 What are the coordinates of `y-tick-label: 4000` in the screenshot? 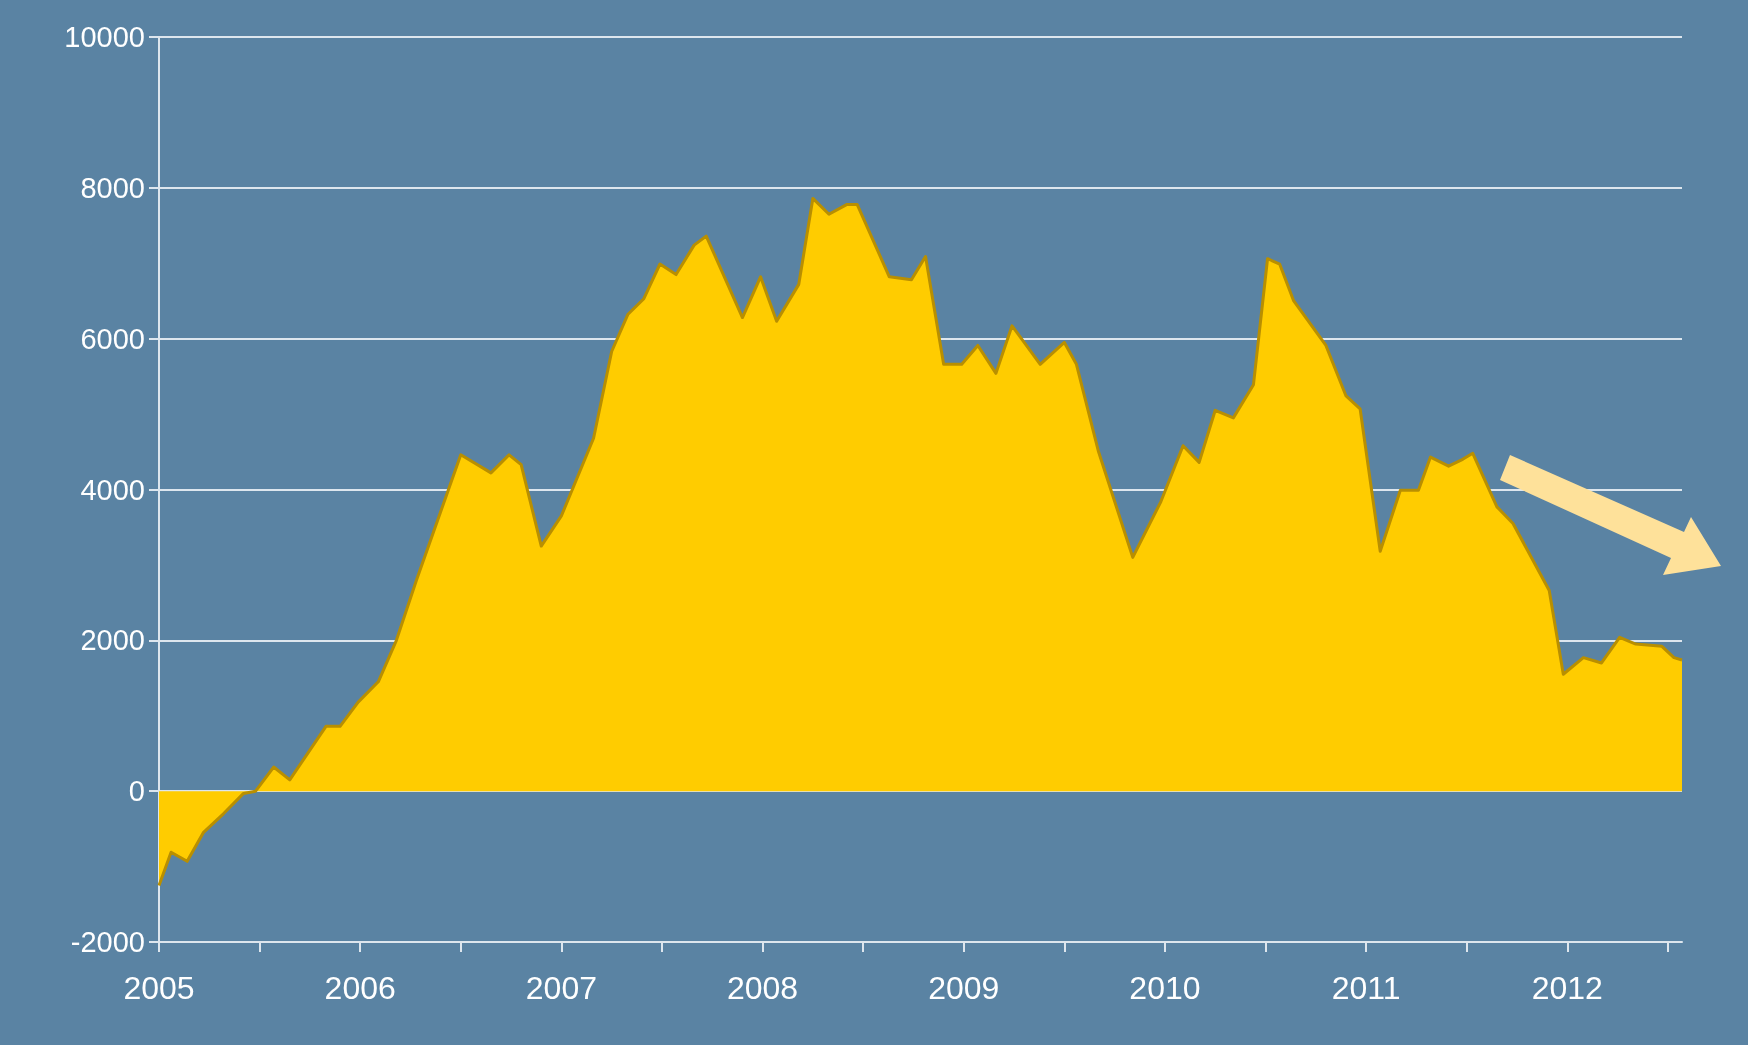 It's located at (112, 489).